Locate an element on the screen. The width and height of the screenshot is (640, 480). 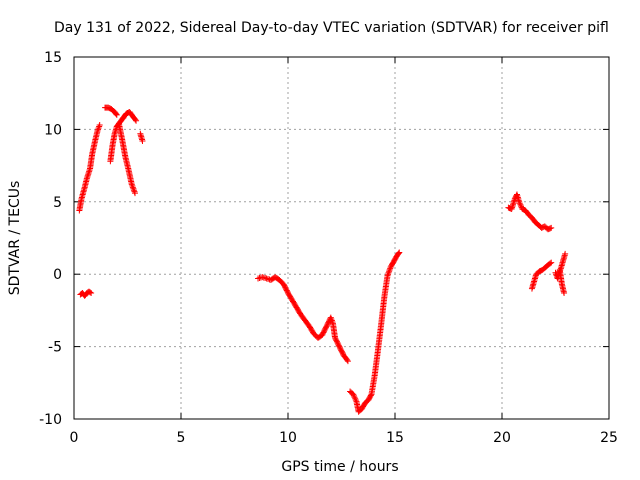
y-tick-label: 0 is located at coordinates (57, 275).